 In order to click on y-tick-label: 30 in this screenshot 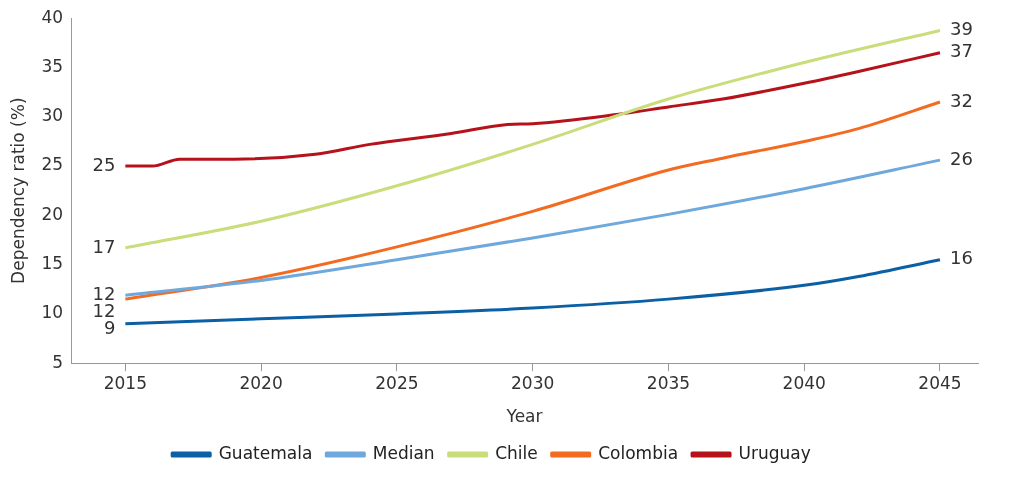, I will do `click(52, 115)`.